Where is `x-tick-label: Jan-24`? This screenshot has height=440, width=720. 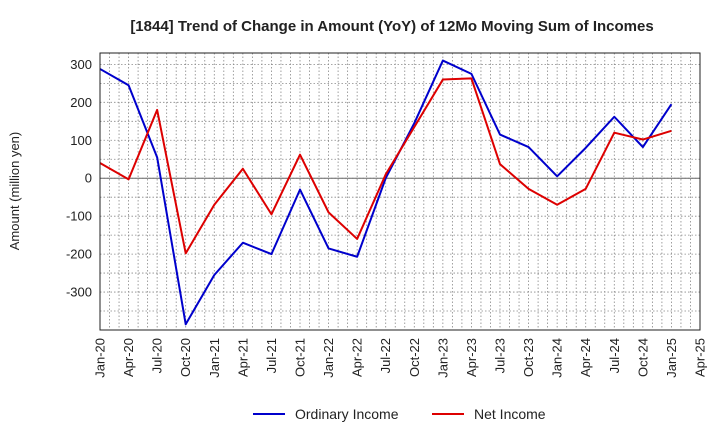 x-tick-label: Jan-24 is located at coordinates (557, 358).